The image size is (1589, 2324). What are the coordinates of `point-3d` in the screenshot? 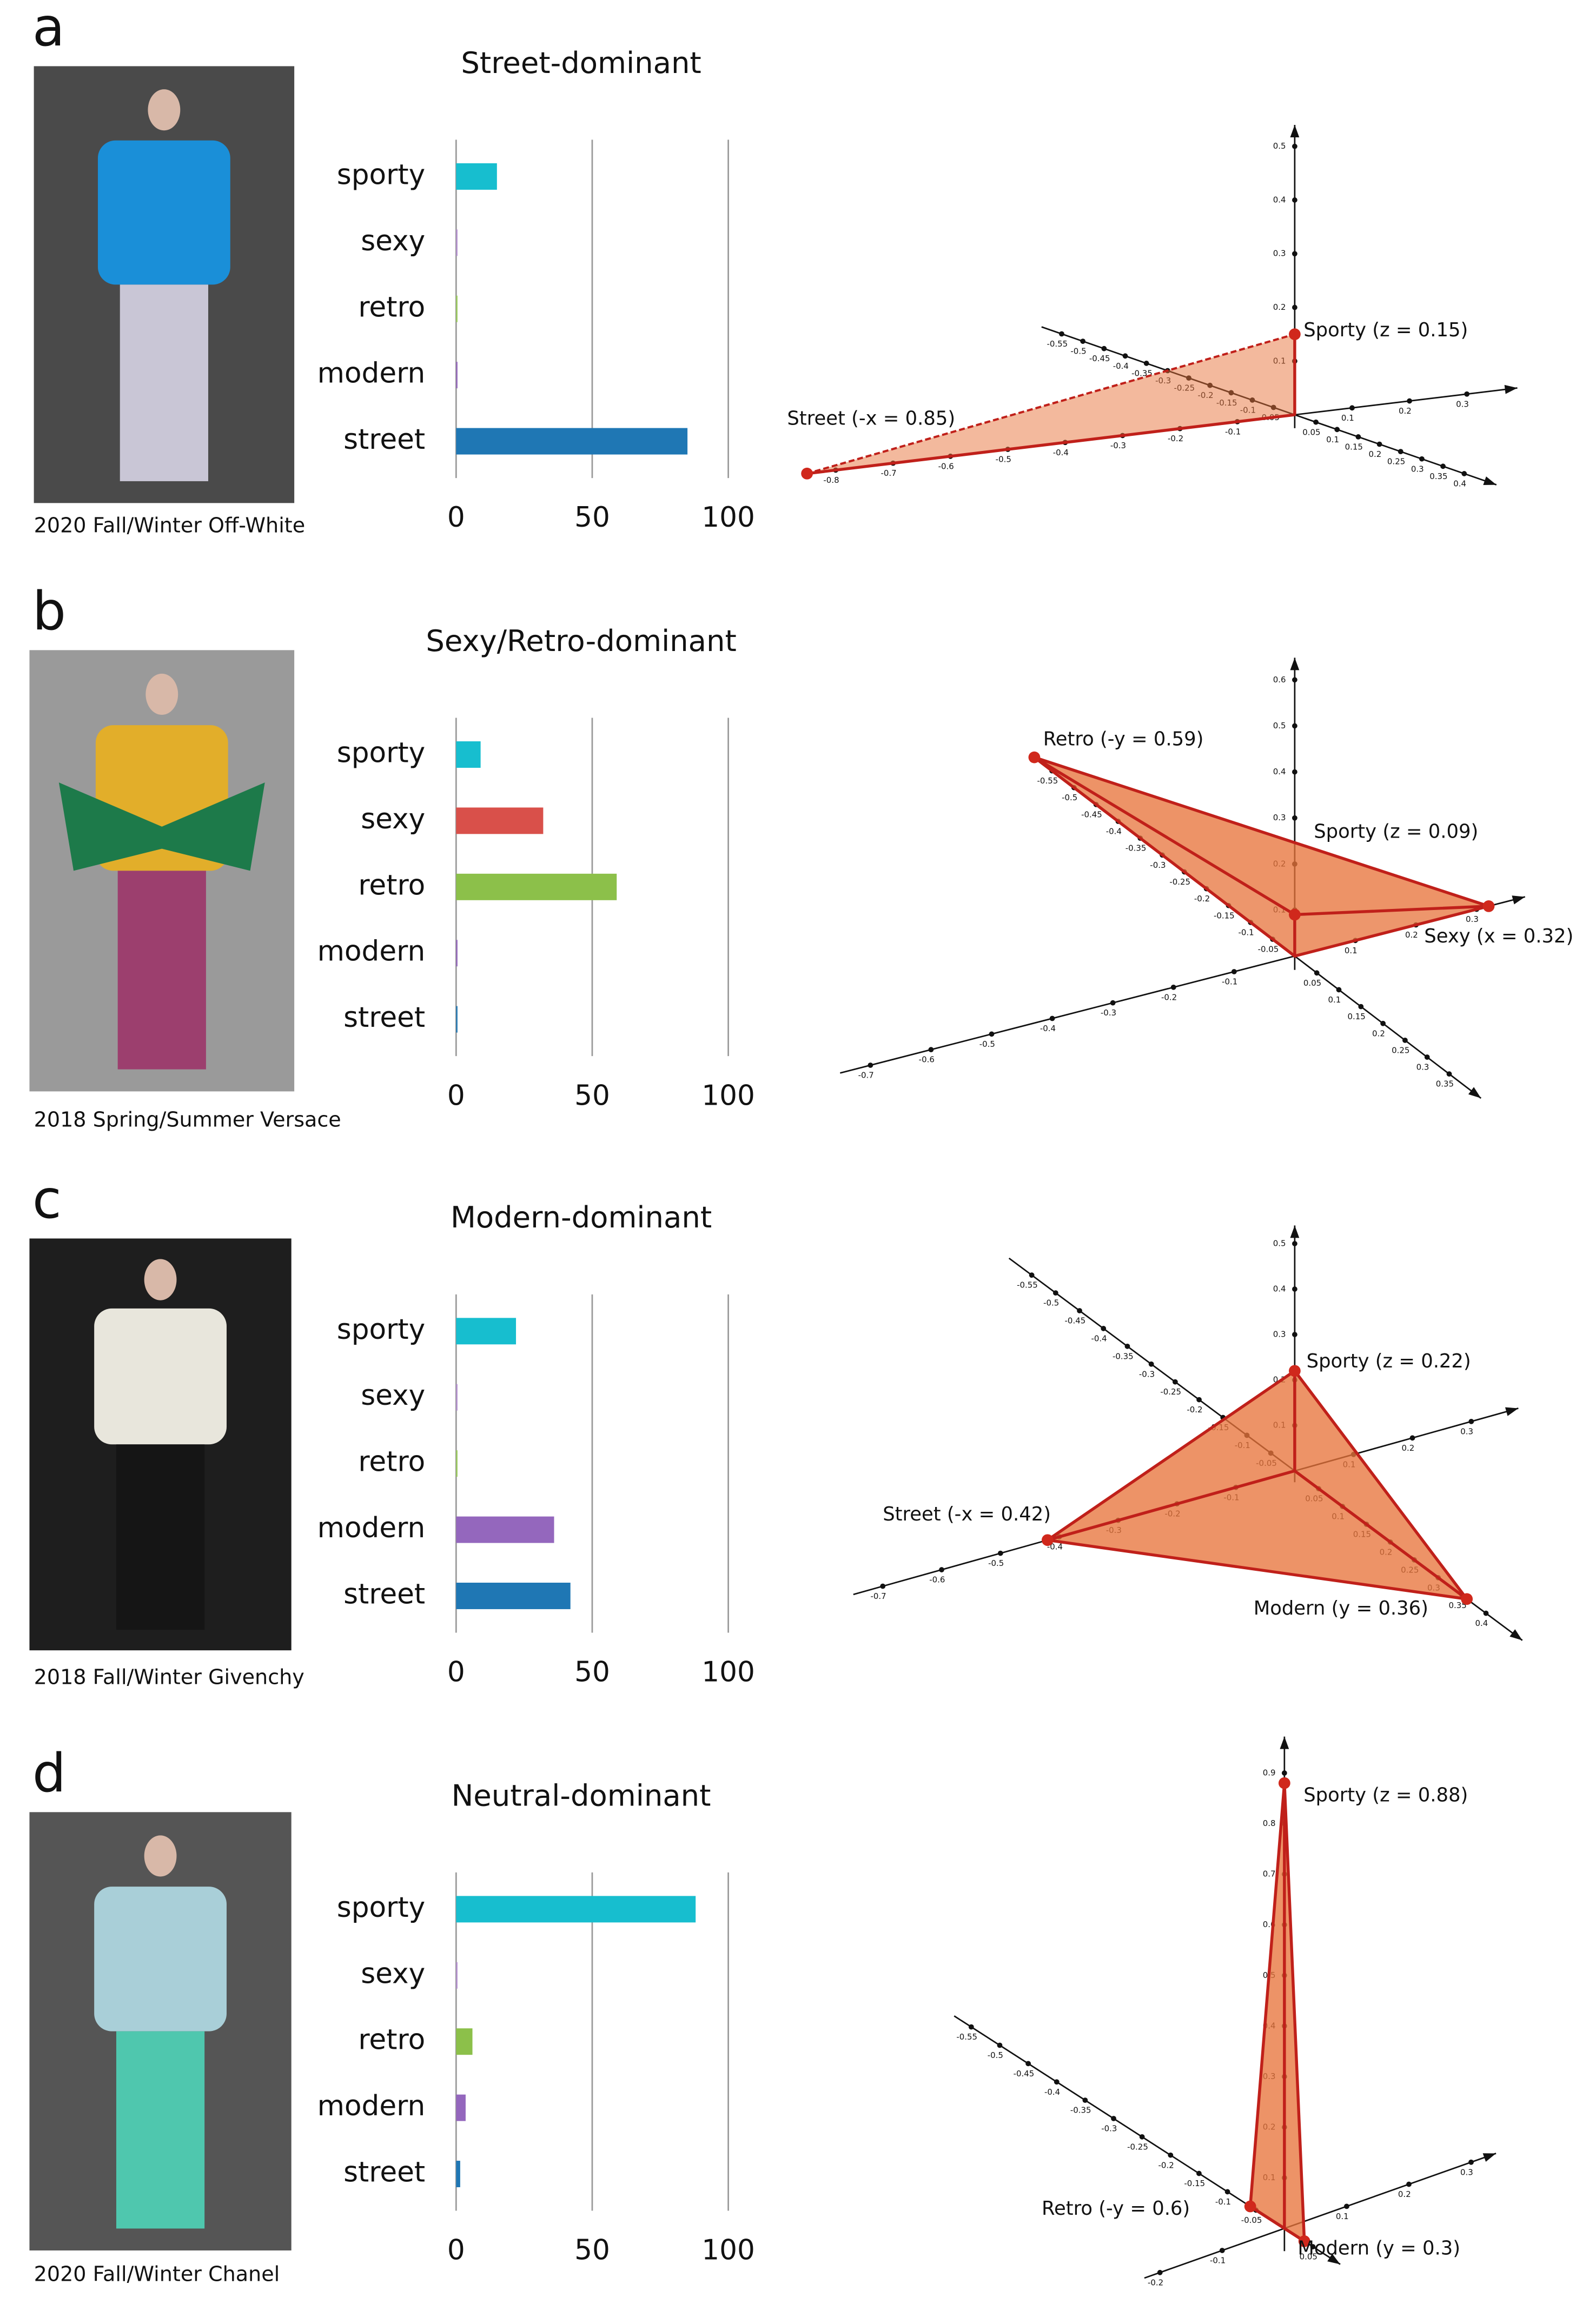 It's located at (1304, 2241).